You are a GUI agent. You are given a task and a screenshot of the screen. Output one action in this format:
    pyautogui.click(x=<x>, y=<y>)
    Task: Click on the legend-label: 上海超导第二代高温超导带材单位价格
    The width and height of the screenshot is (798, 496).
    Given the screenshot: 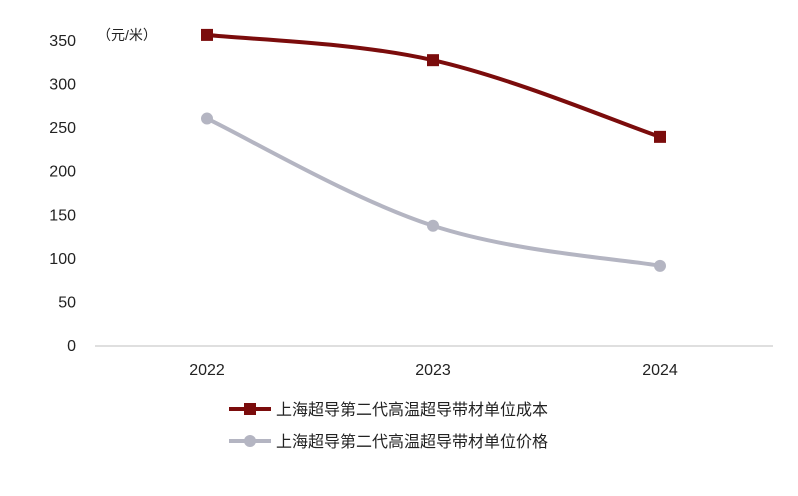 What is the action you would take?
    pyautogui.click(x=412, y=442)
    